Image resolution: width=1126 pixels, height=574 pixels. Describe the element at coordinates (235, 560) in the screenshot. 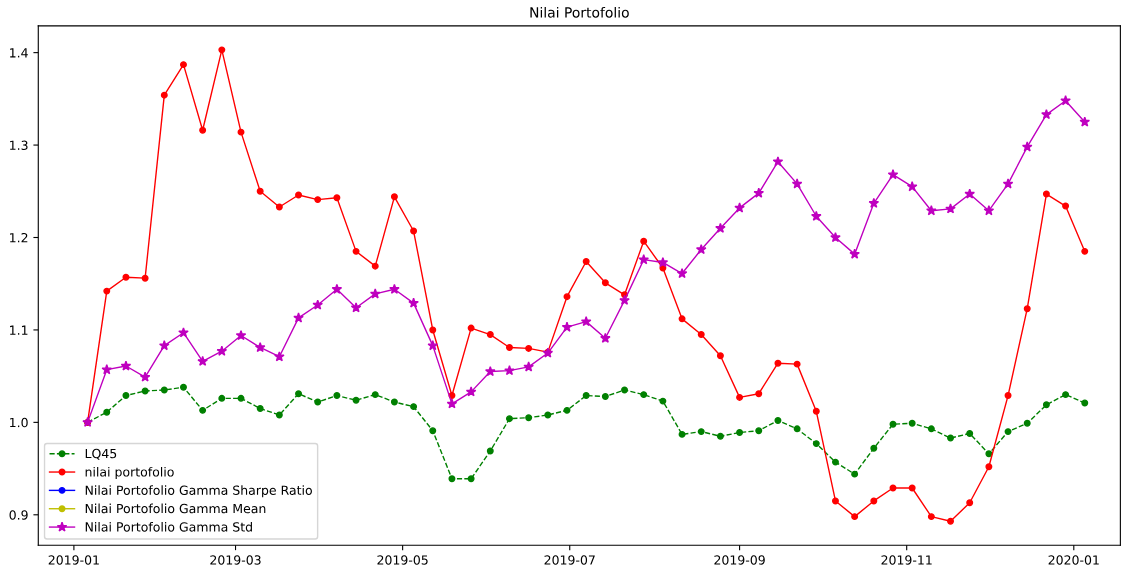

I see `x-tick-label: 2019-03` at that location.